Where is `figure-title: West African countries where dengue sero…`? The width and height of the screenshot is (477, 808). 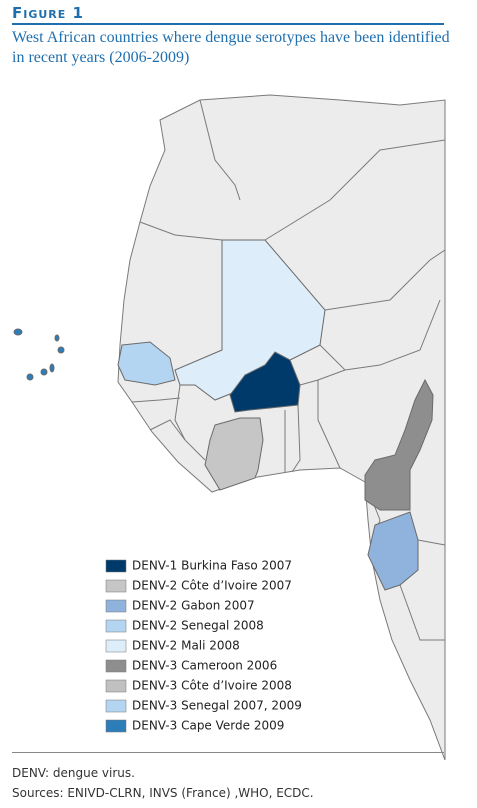 figure-title: West African countries where dengue sero… is located at coordinates (231, 47).